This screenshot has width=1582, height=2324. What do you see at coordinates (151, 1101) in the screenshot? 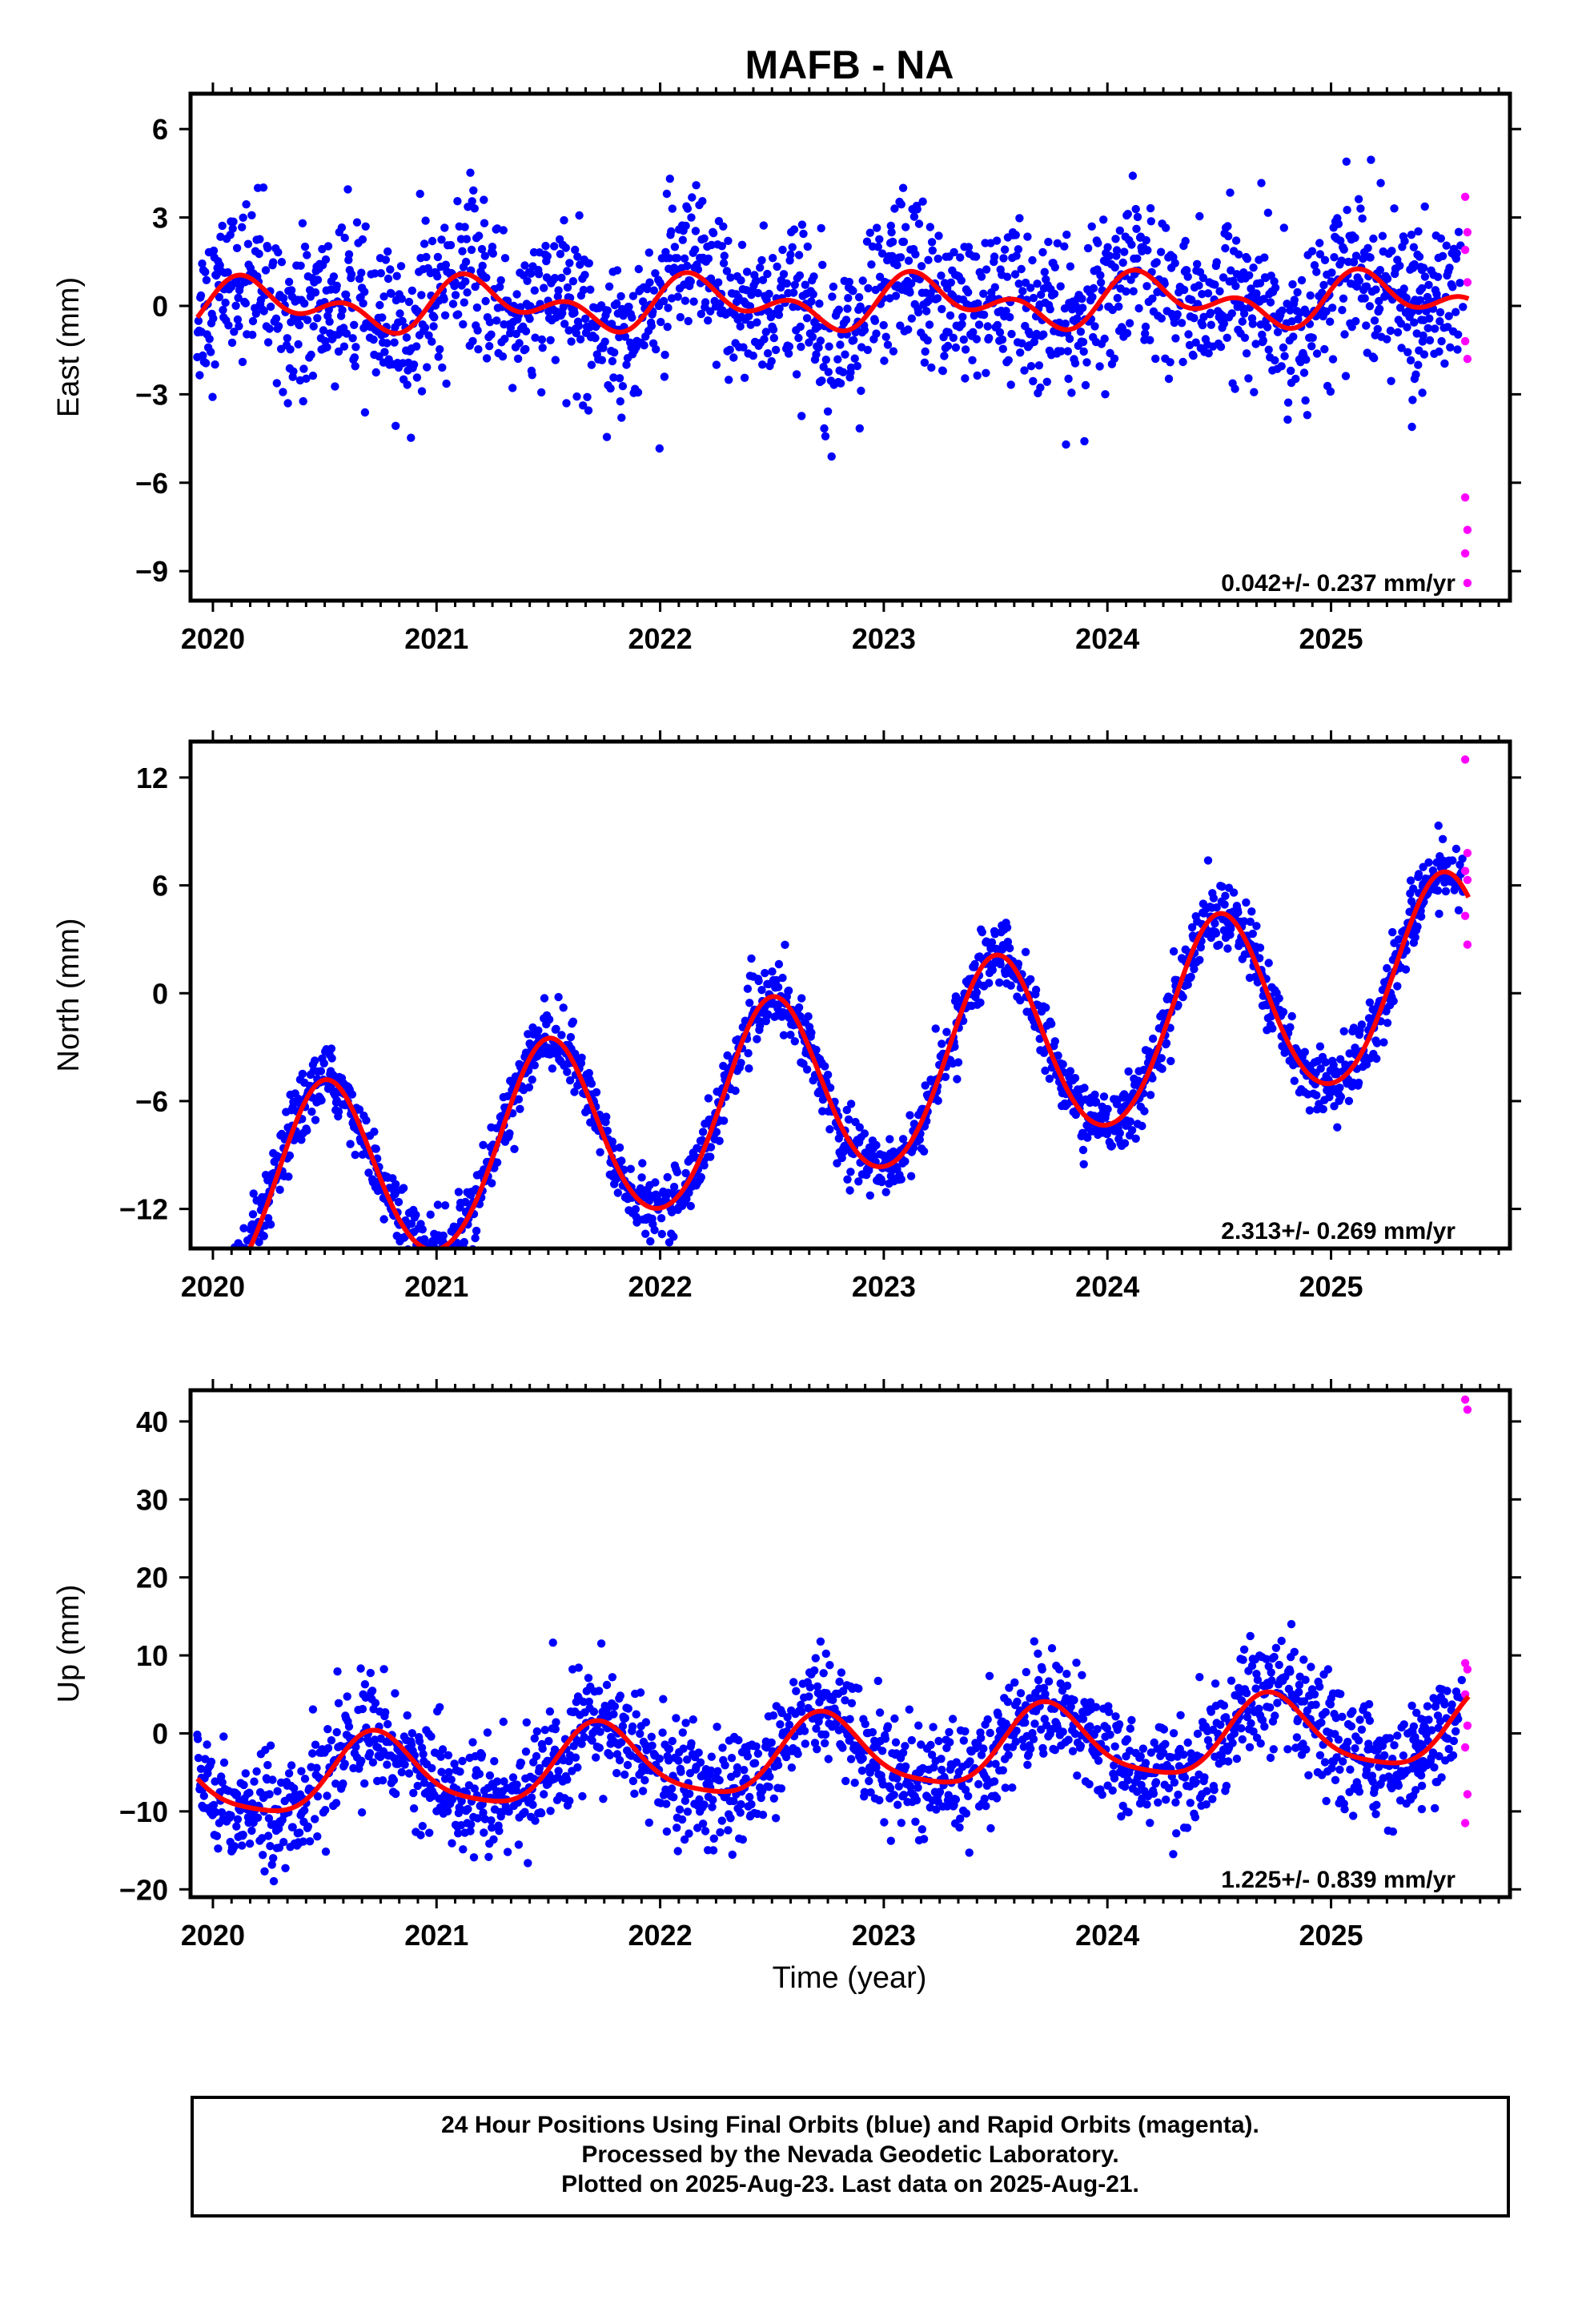
I see `north-ytick-label: −6` at bounding box center [151, 1101].